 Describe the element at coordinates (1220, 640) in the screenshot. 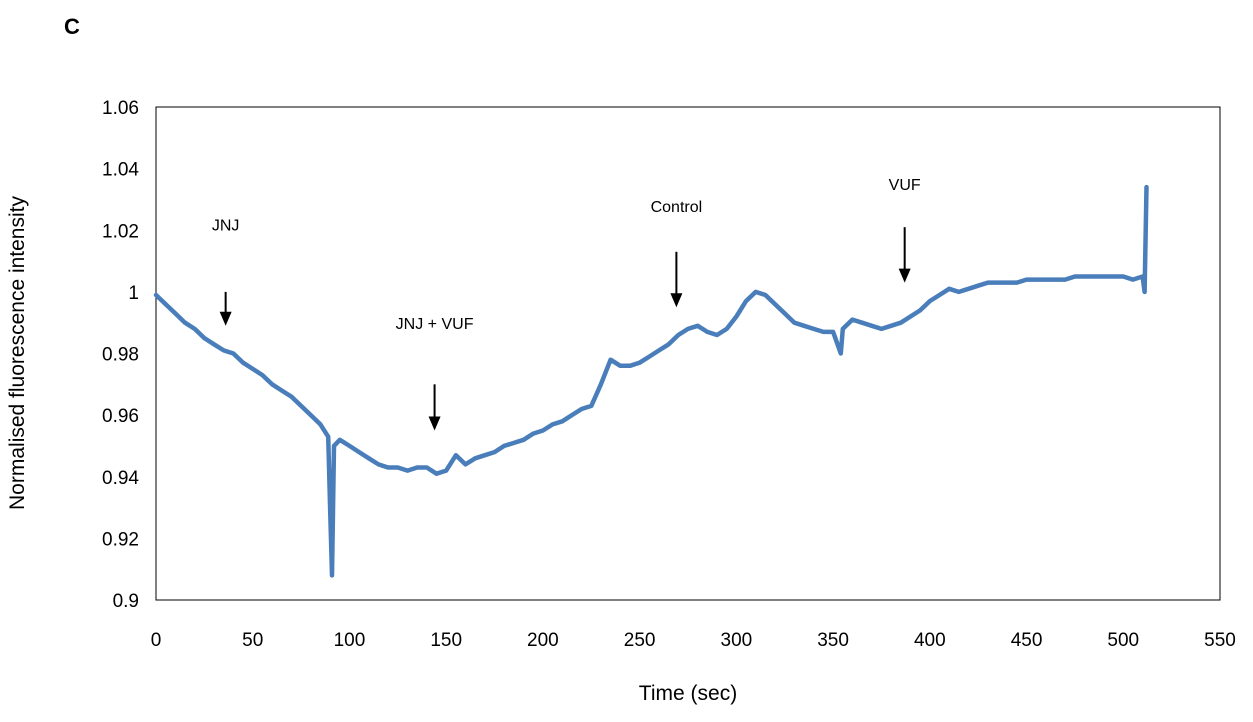

I see `x-tick-label: 550` at that location.